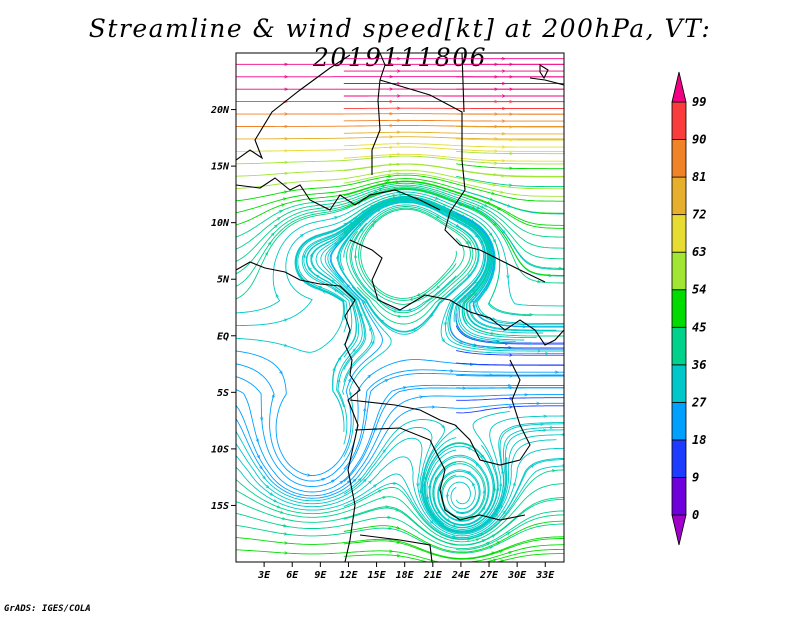 Image resolution: width=800 pixels, height=618 pixels. Describe the element at coordinates (223, 280) in the screenshot. I see `lat-tick-label: 5N` at that location.